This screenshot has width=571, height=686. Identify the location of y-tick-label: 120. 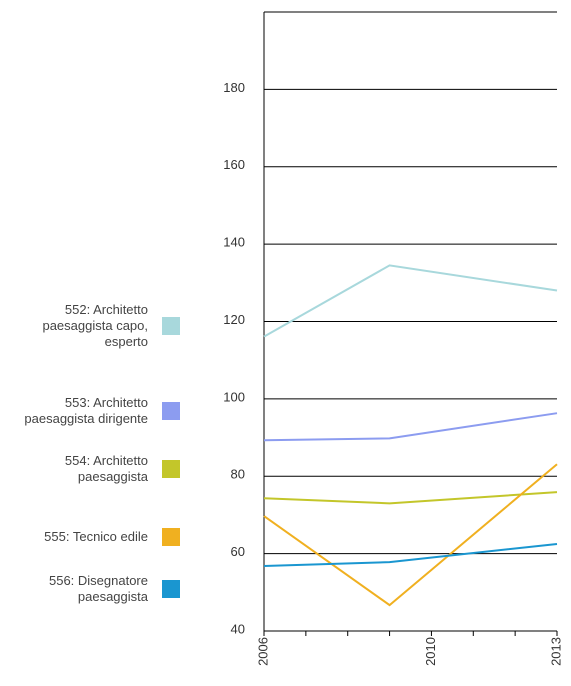
(234, 319).